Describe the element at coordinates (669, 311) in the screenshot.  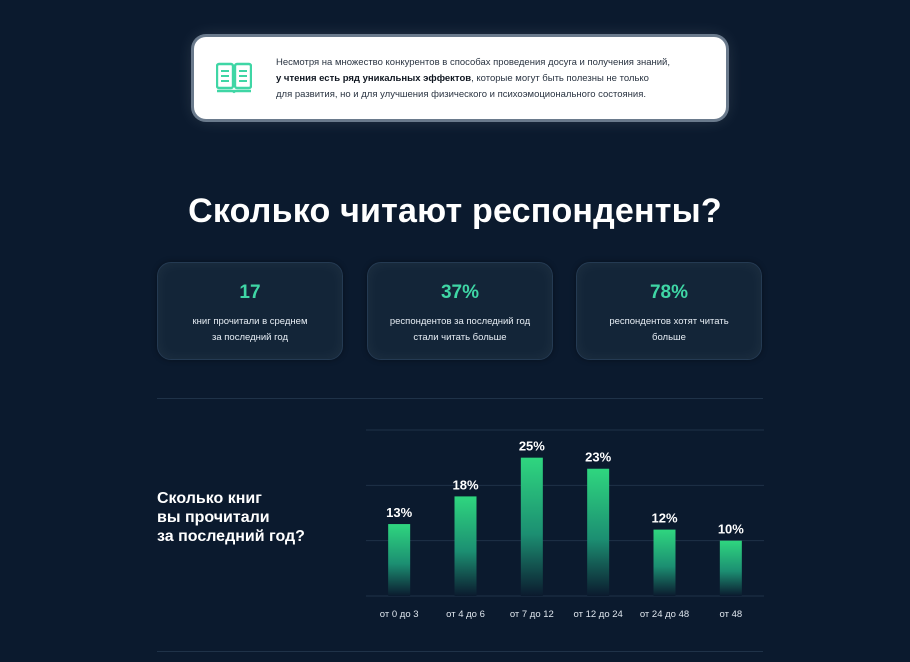
I see `stat-card-want-more: 78% респондентов хотят читать больше` at that location.